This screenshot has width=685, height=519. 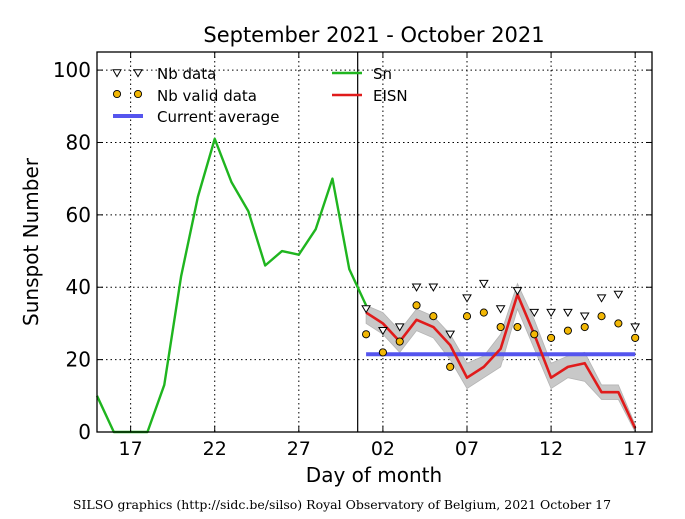 I want to click on x-tick-label: 12, so click(x=551, y=449).